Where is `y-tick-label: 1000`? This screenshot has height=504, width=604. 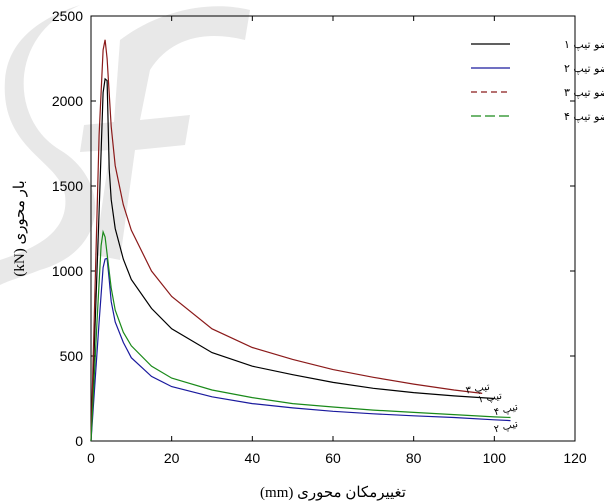 y-tick-label: 1000 is located at coordinates (67, 271).